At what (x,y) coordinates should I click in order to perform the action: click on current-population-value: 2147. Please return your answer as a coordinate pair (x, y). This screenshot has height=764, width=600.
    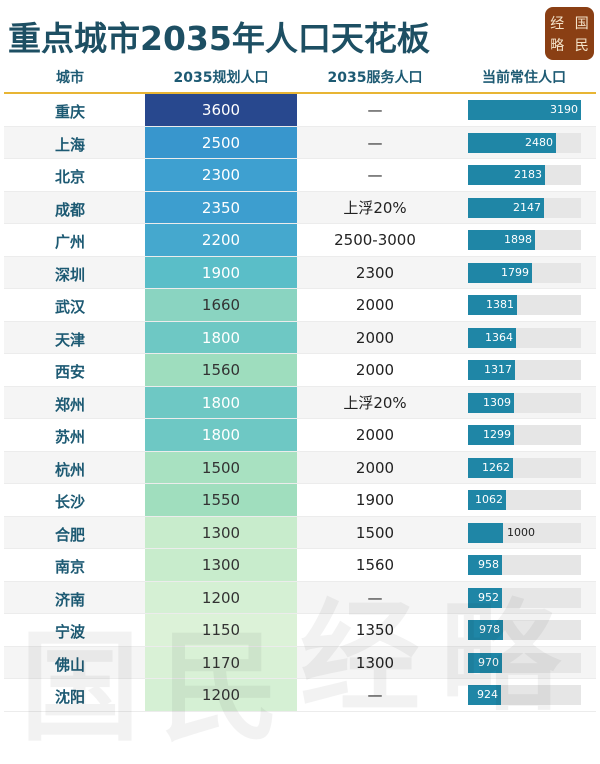
    Looking at the image, I should click on (527, 207).